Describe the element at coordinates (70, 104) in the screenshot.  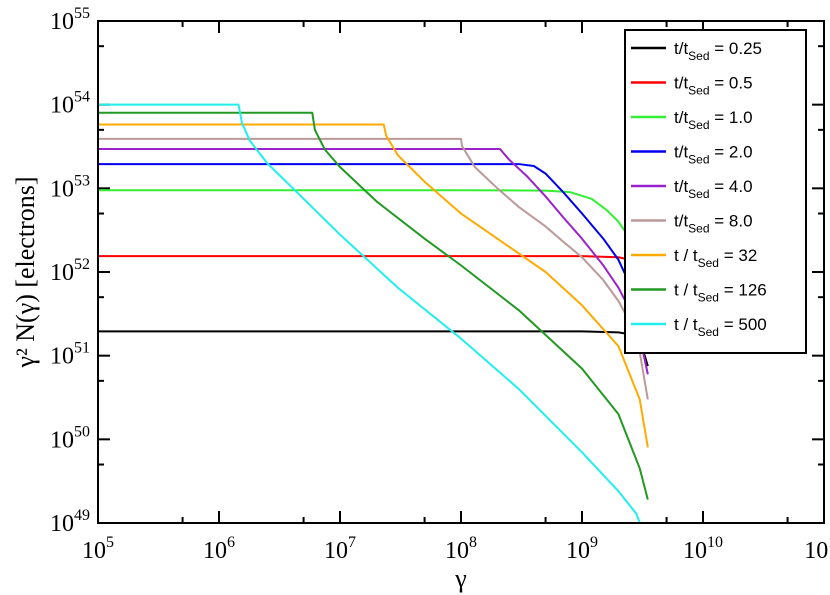
I see `y-tick-label: 1054` at that location.